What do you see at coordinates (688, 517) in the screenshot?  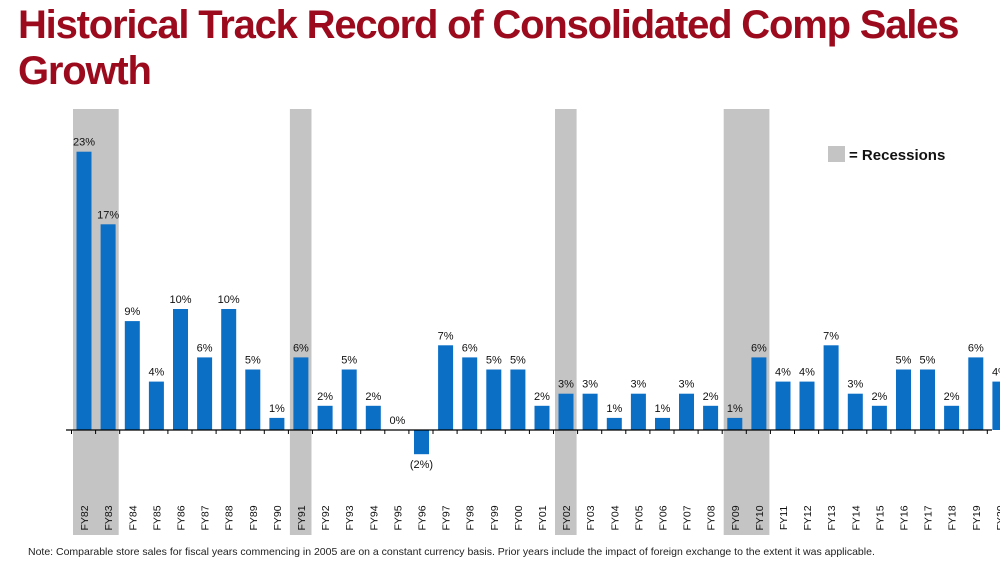 I see `tick-label-fy07: FY07` at bounding box center [688, 517].